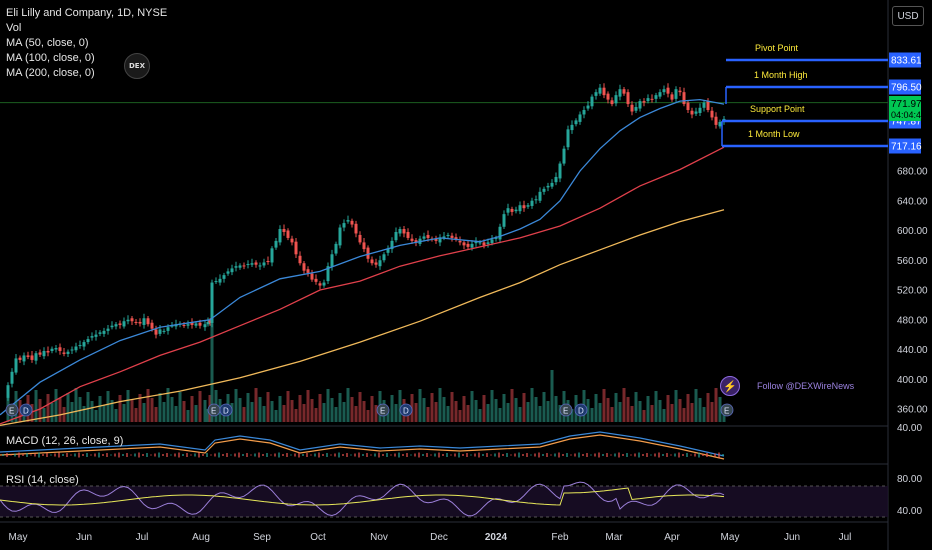 The image size is (932, 550). What do you see at coordinates (262, 537) in the screenshot?
I see `x-tick-label: Sep` at bounding box center [262, 537].